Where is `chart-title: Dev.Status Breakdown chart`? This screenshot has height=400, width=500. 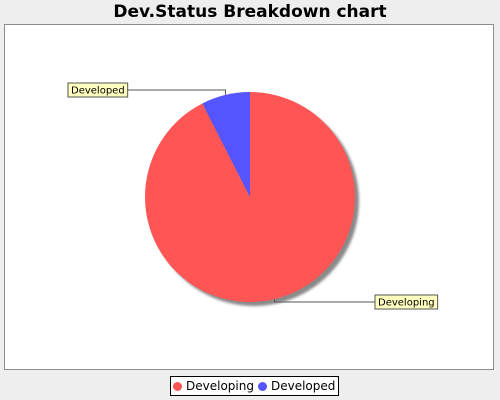 chart-title: Dev.Status Breakdown chart is located at coordinates (250, 12).